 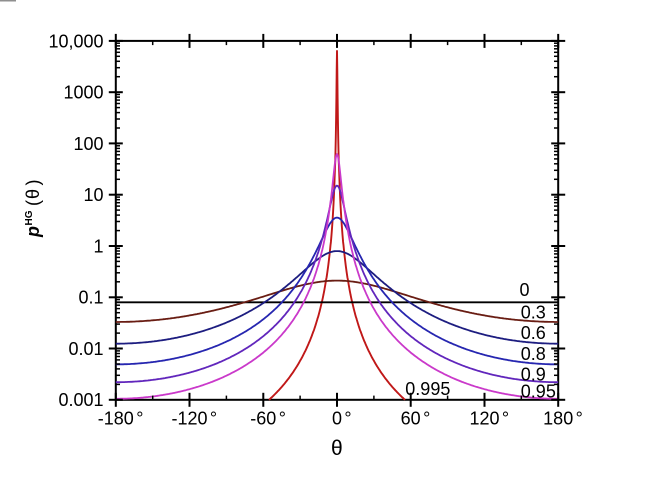 I want to click on svg-text: 0.995, so click(x=427, y=389).